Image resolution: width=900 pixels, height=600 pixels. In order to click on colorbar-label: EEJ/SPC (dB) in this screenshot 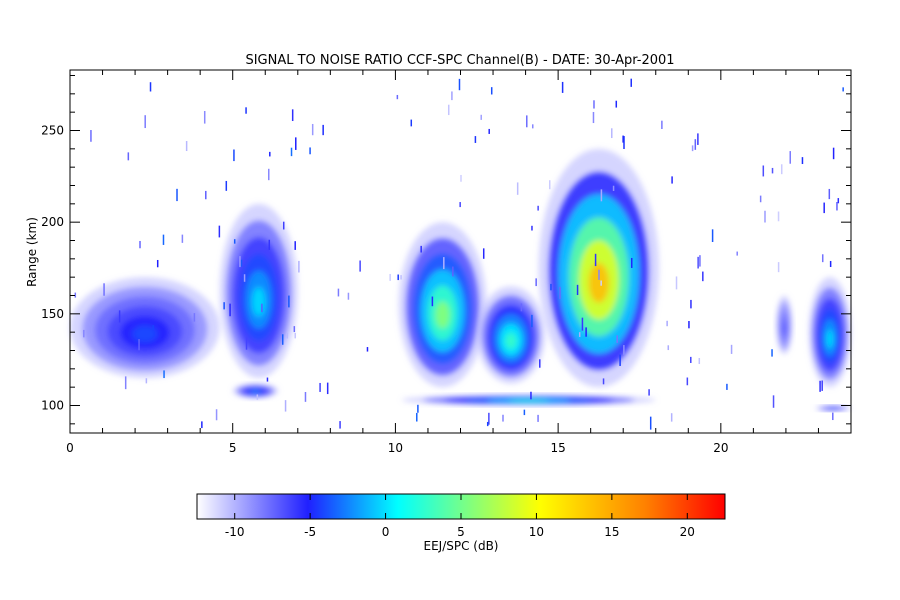, I will do `click(460, 546)`.